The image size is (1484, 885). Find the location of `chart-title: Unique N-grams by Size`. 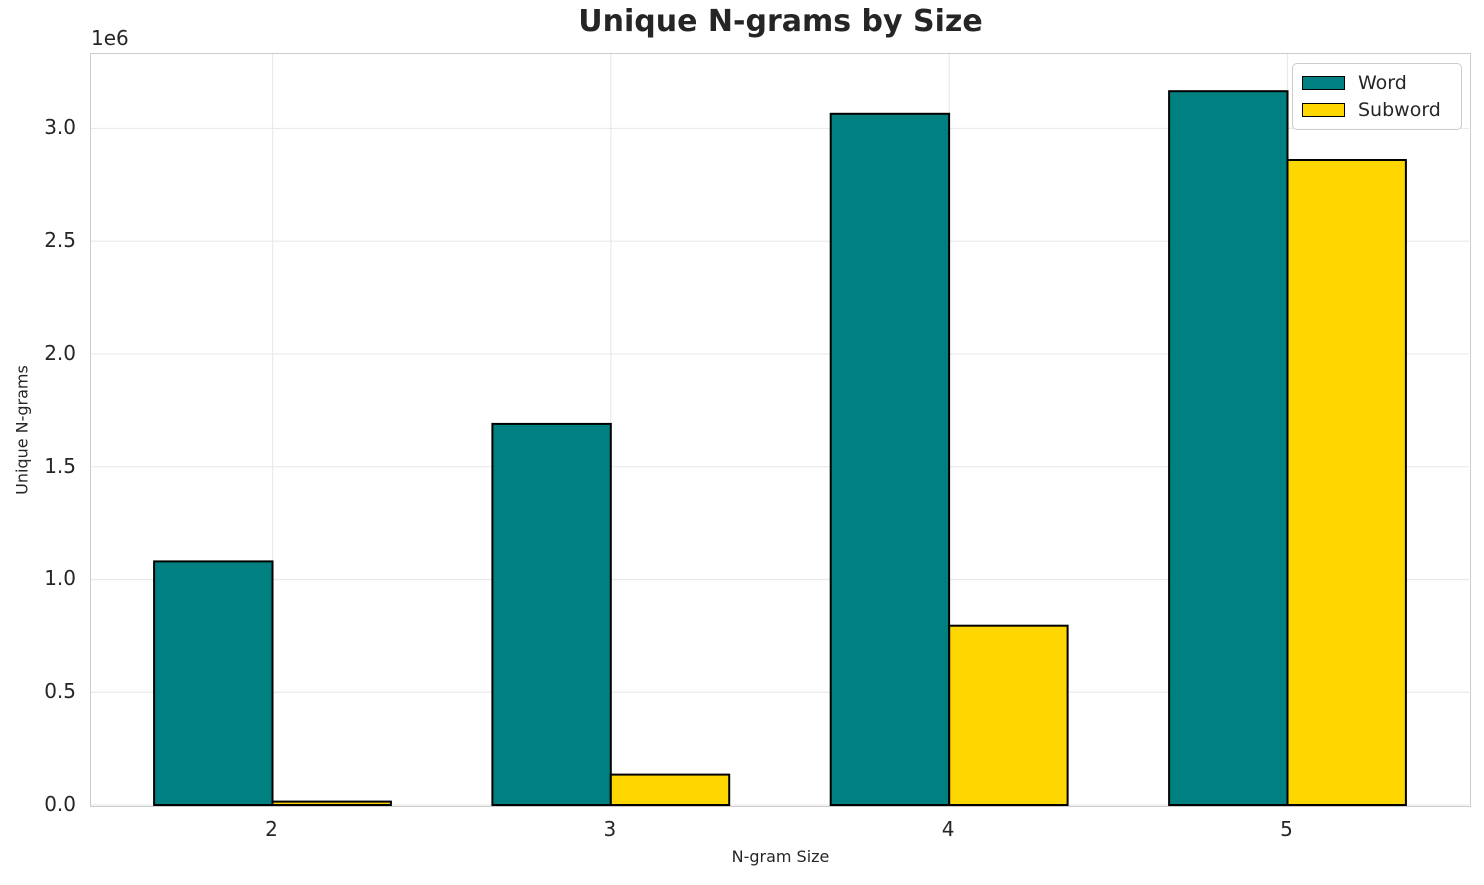

chart-title: Unique N-grams by Size is located at coordinates (780, 21).